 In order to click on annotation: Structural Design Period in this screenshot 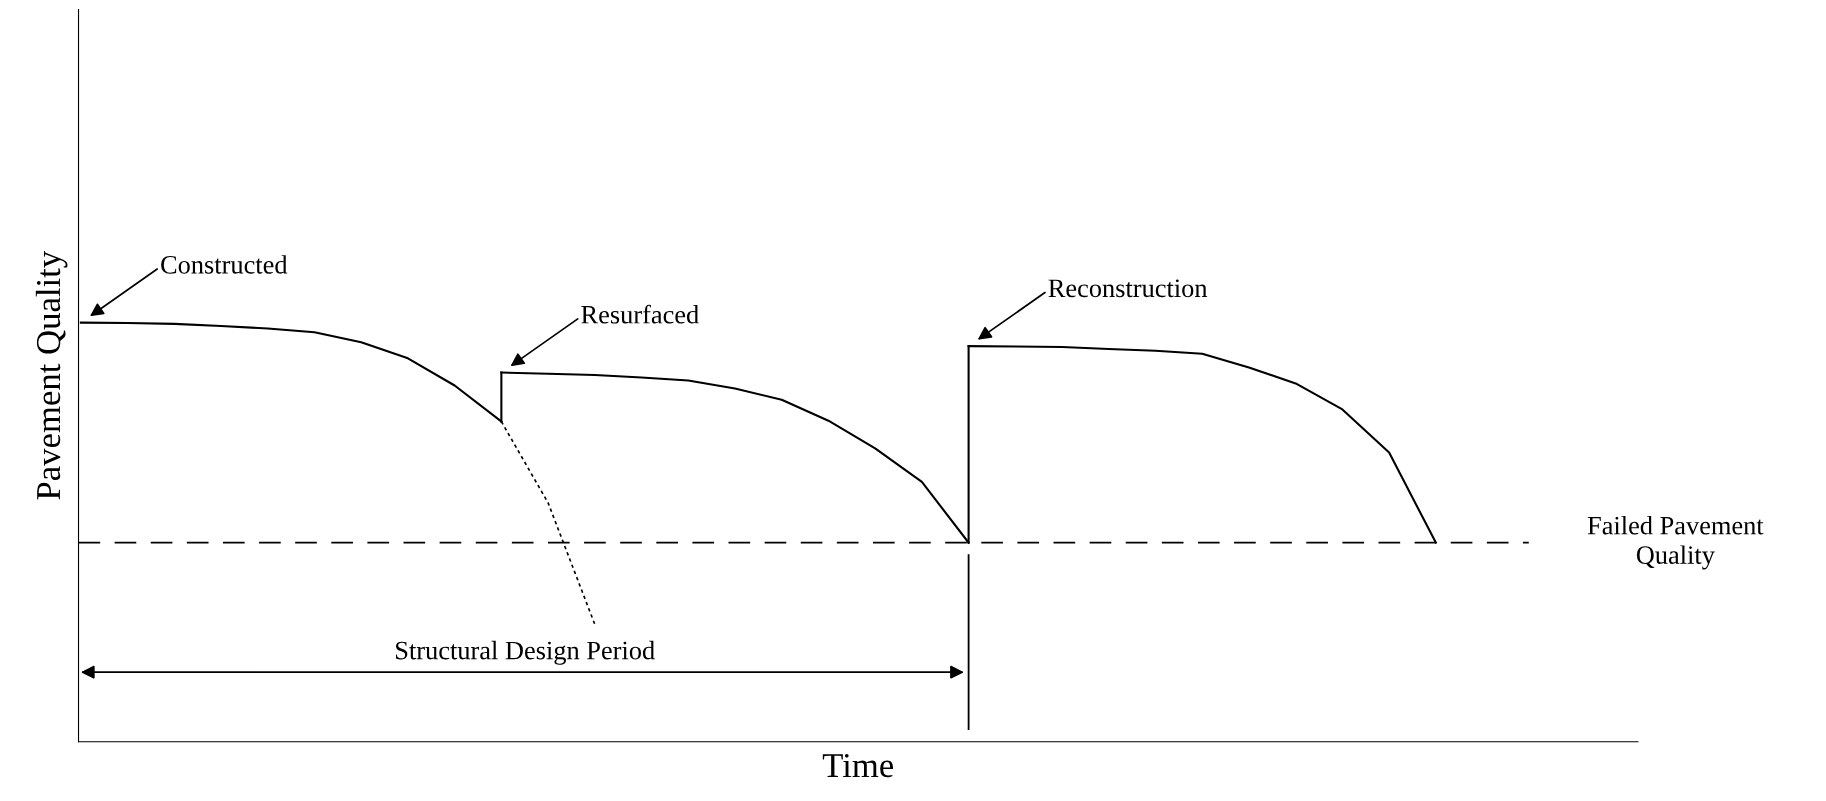, I will do `click(525, 652)`.